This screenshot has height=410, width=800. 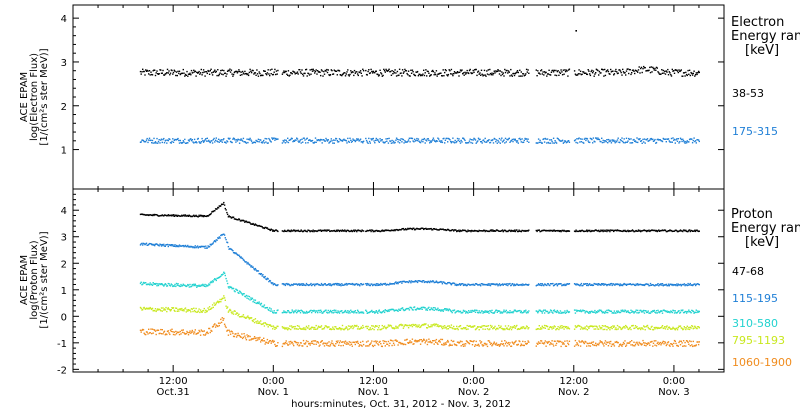 I want to click on proton-ytick-label-5: 3, so click(x=64, y=238).